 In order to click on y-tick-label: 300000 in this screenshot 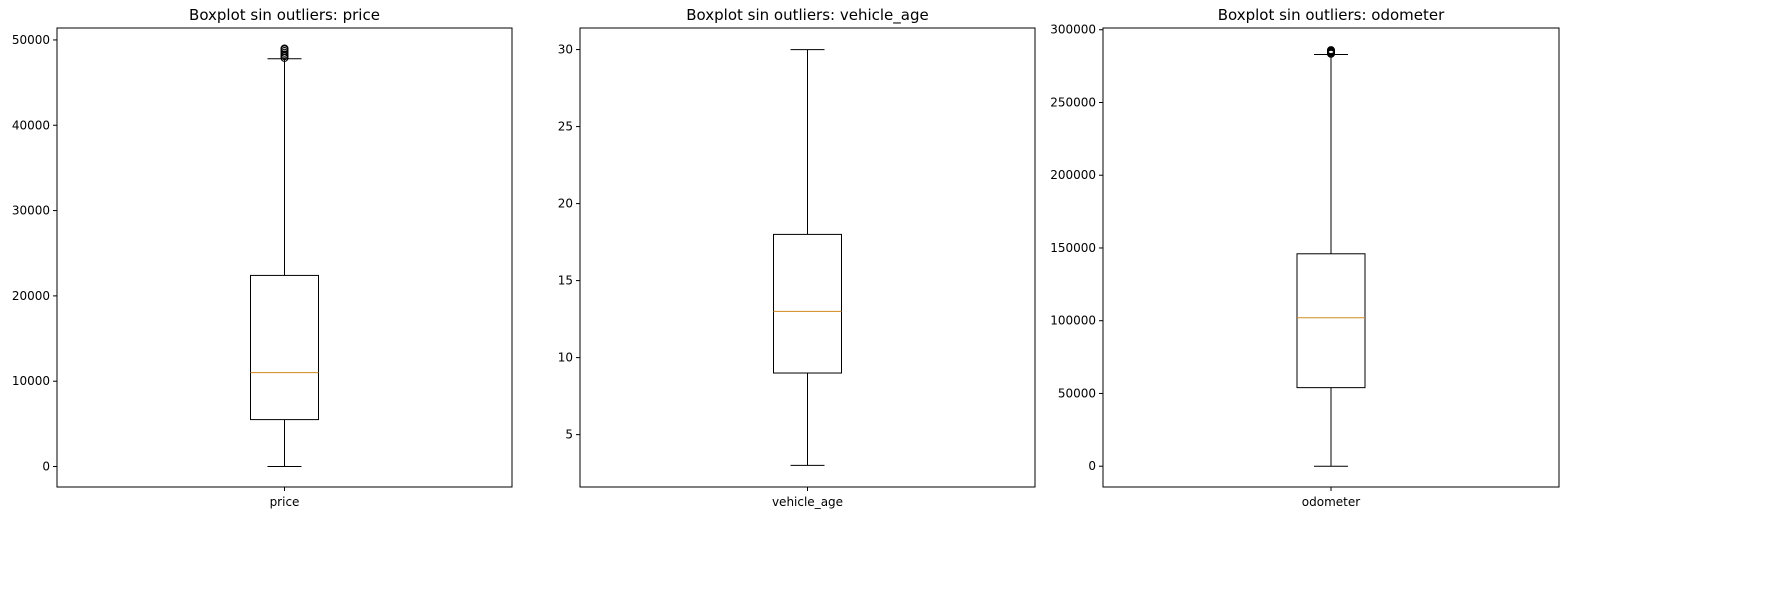, I will do `click(1073, 30)`.